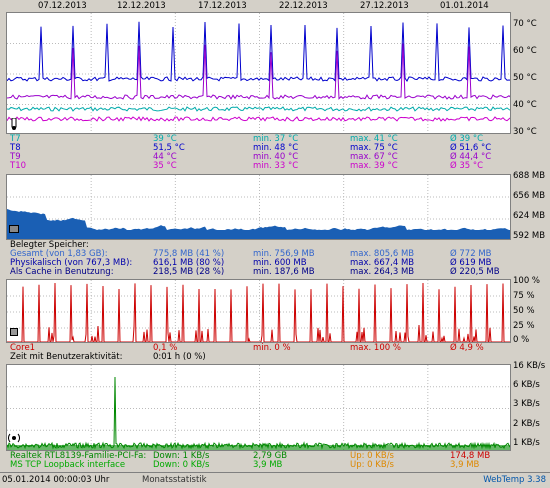 The image size is (550, 488). Describe the element at coordinates (529, 216) in the screenshot. I see `tick-label: 624 MB` at that location.